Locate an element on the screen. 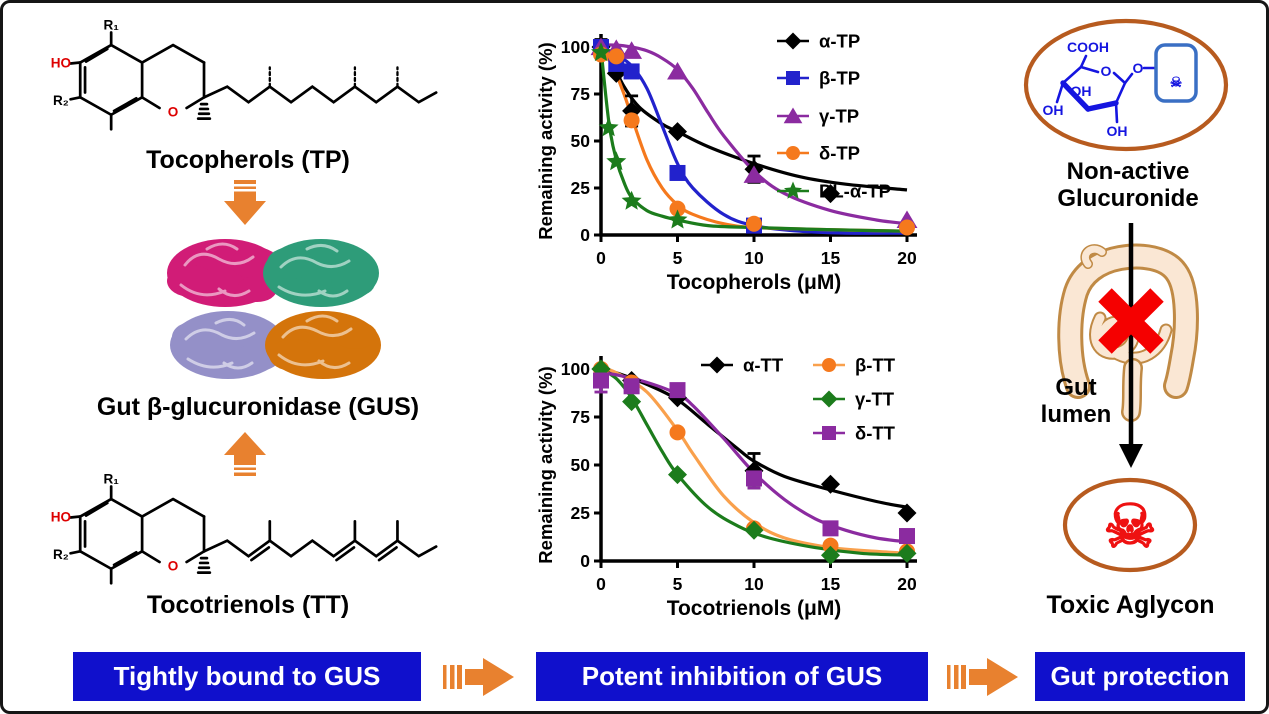 The height and width of the screenshot is (714, 1269). banner-potent-inhibition: Potent inhibition of GUS is located at coordinates (732, 676).